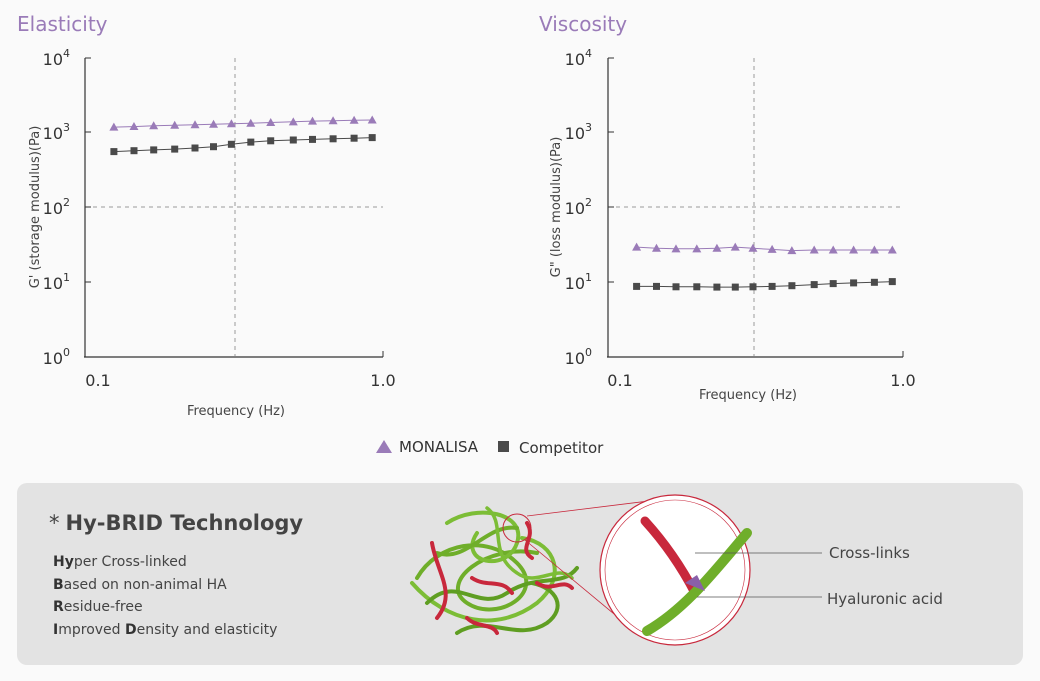  Describe the element at coordinates (556, 207) in the screenshot. I see `viscosity-y-axis-title: G" (loss modulus)(Pa)` at that location.